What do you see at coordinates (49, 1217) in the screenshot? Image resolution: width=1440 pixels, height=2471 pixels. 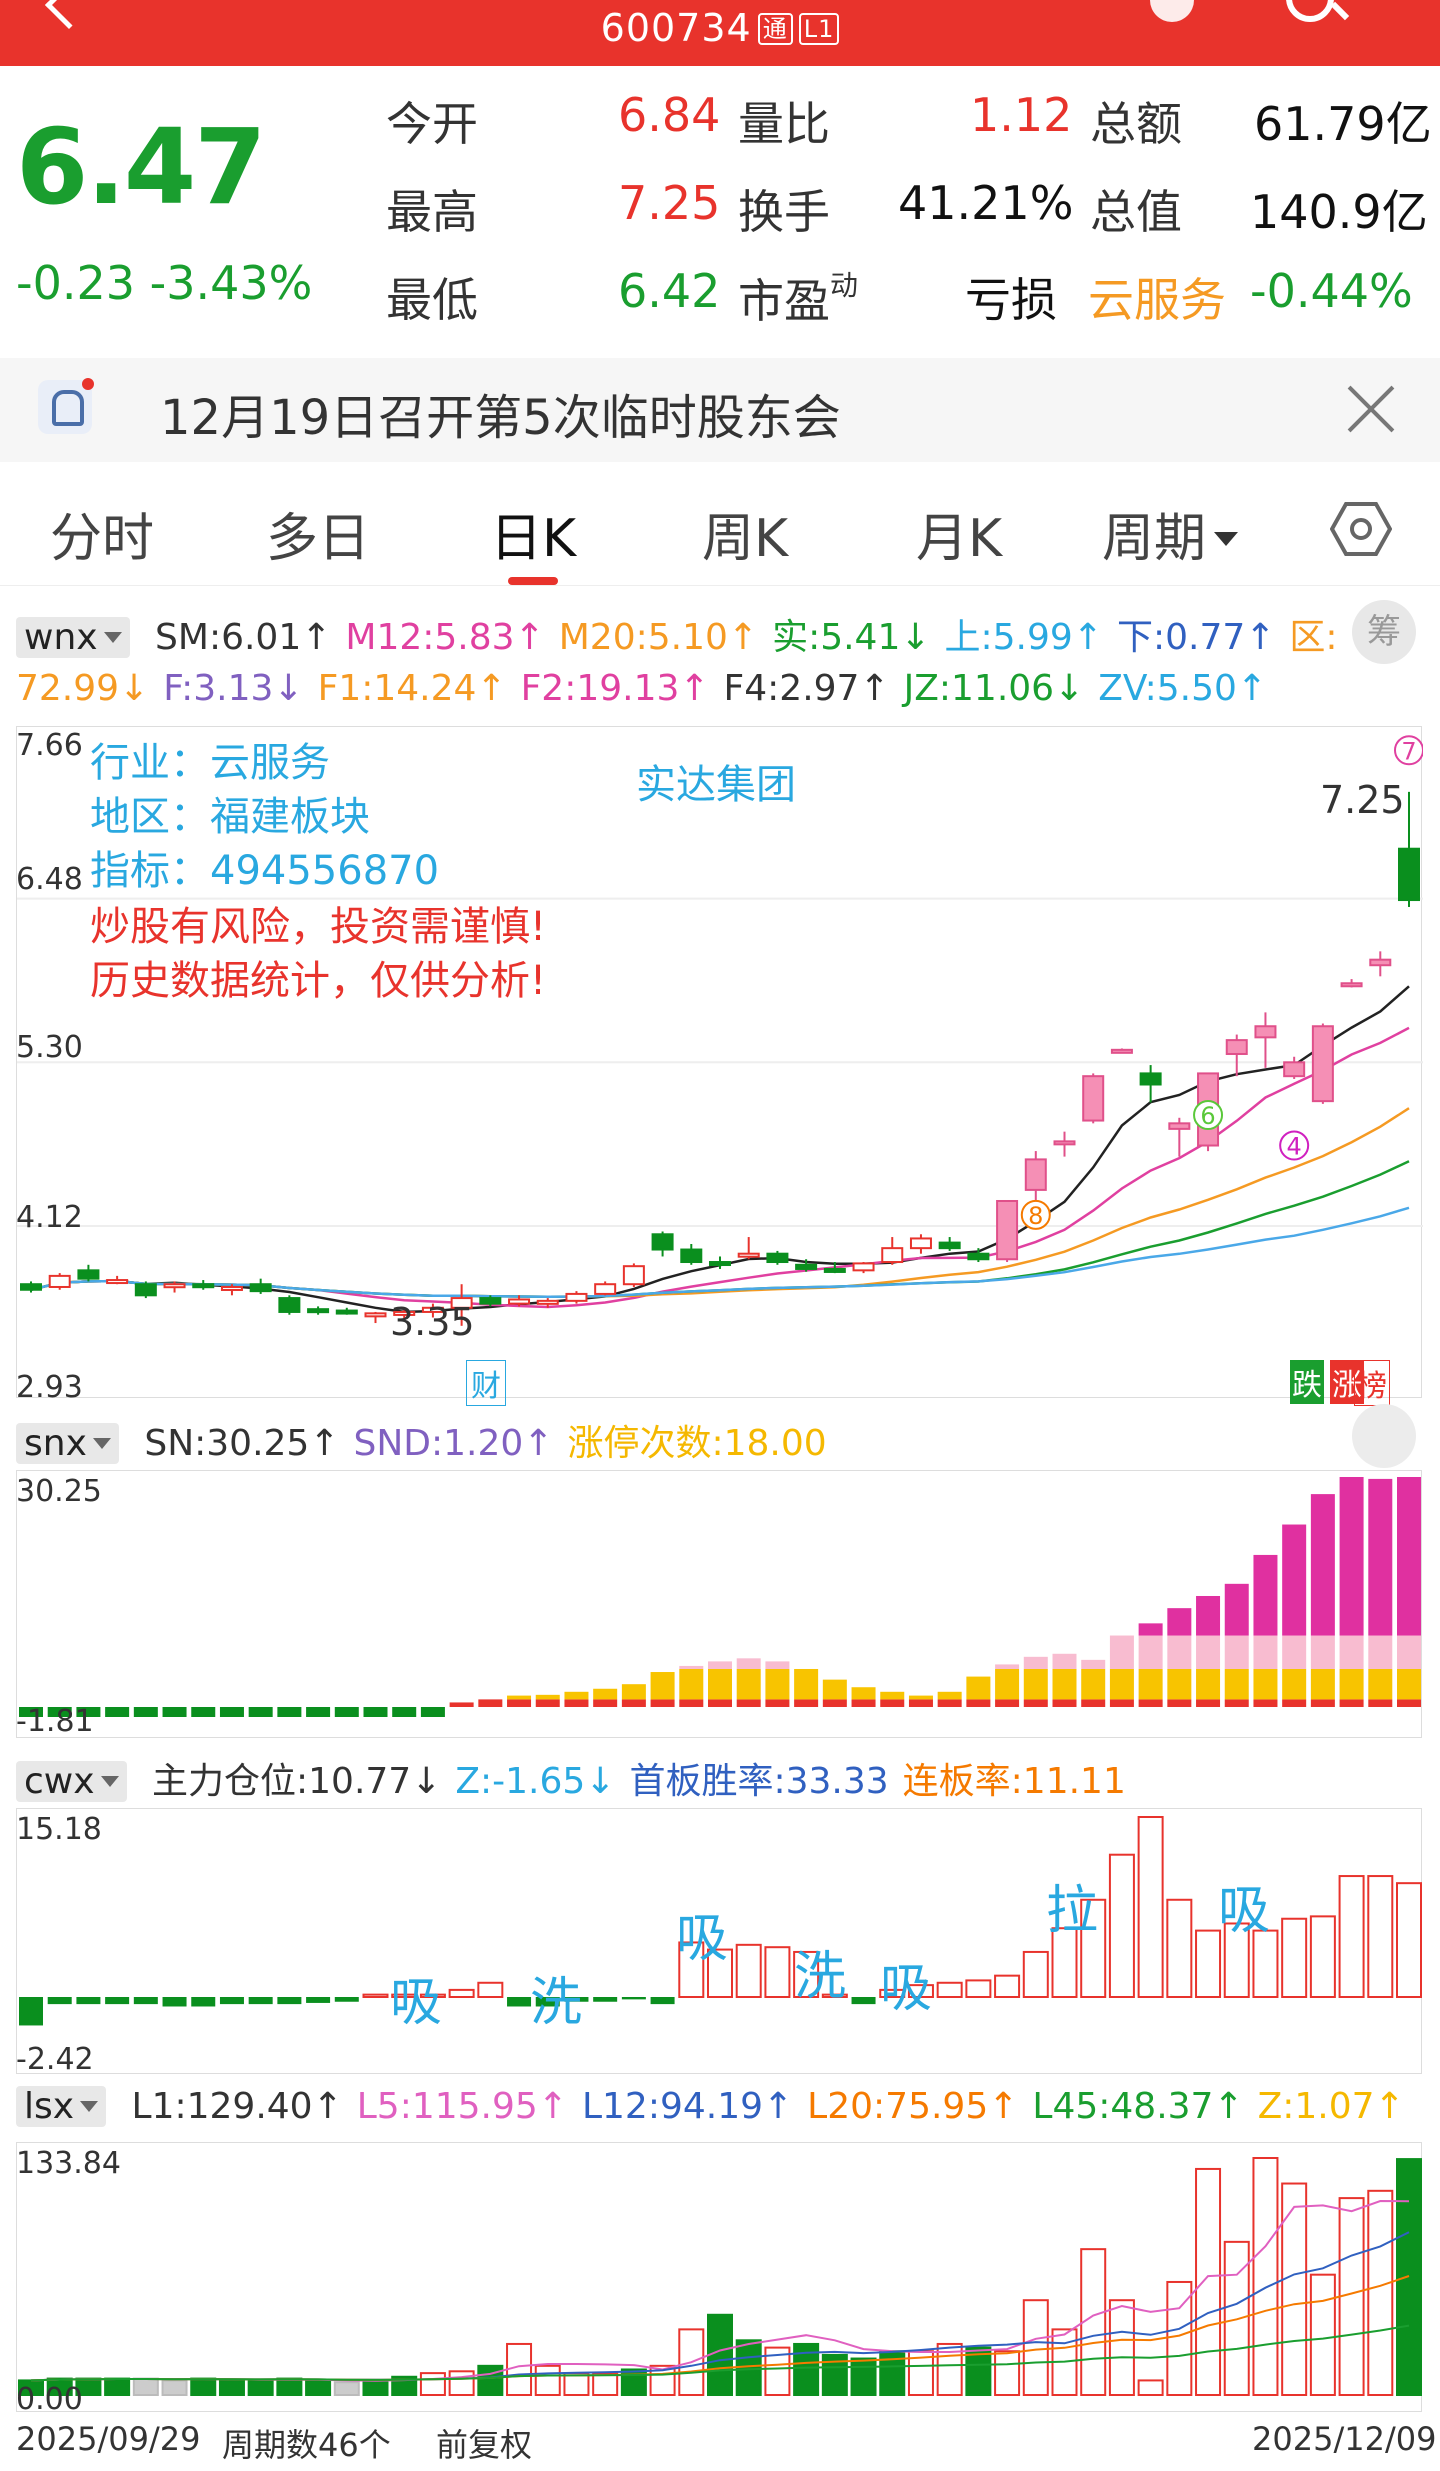 I see `price-axis-4: 4.12` at bounding box center [49, 1217].